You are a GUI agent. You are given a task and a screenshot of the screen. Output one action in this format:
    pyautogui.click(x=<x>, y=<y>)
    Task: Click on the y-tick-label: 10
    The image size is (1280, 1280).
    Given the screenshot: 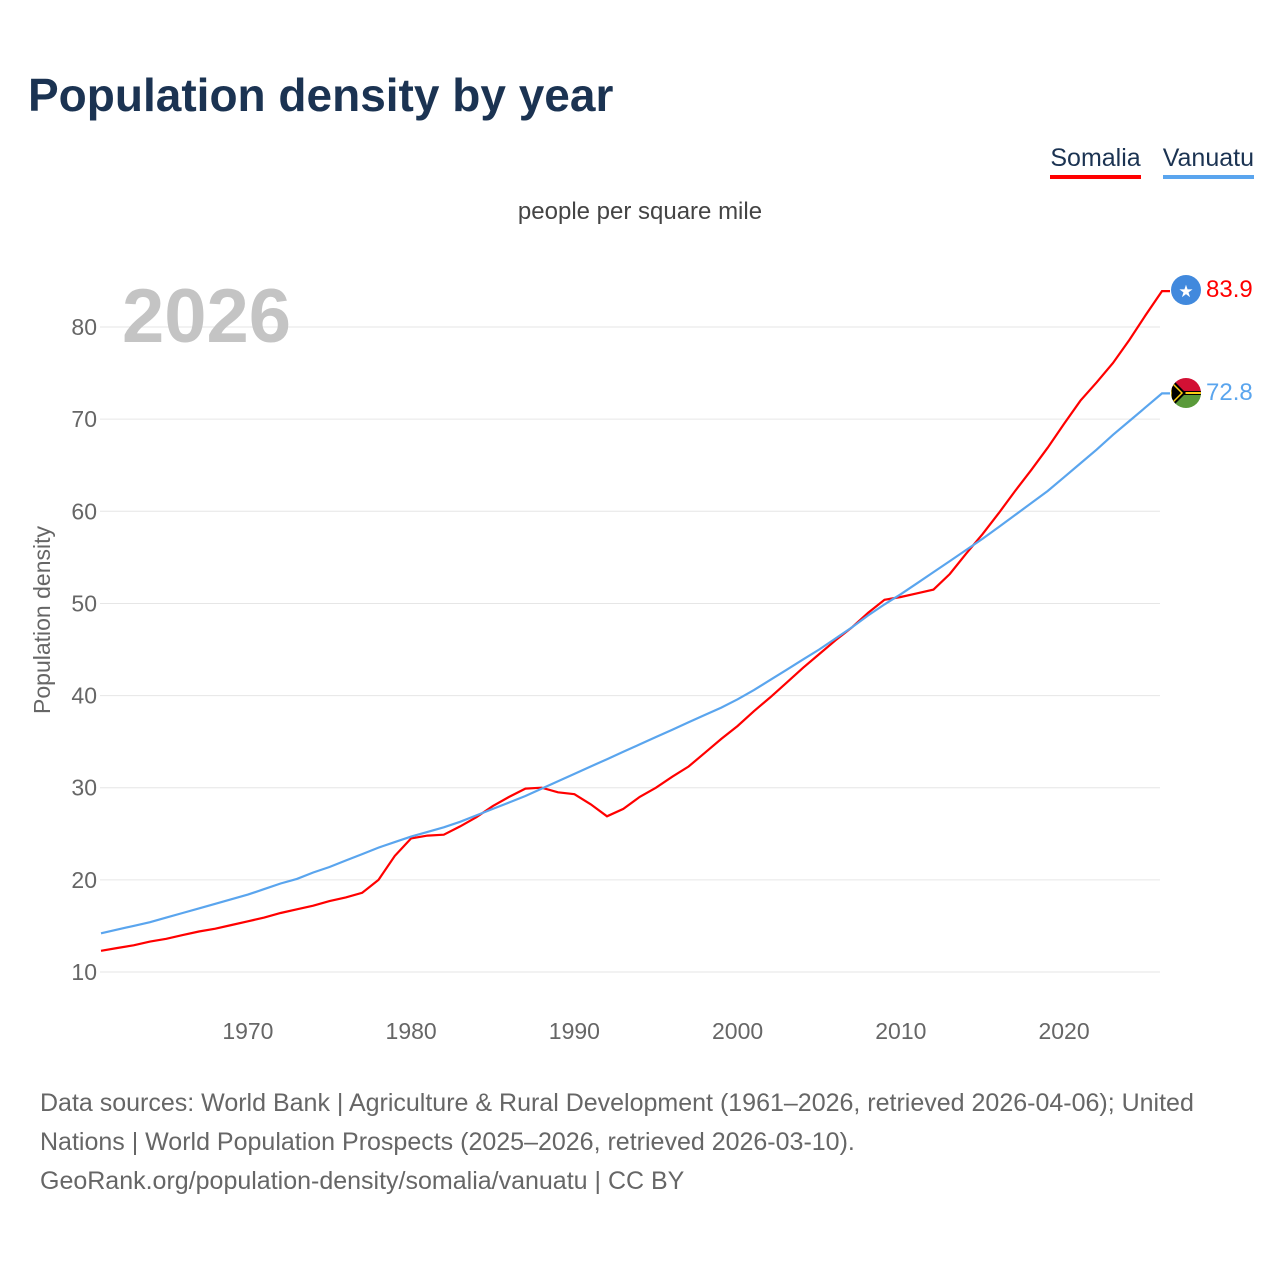 What is the action you would take?
    pyautogui.click(x=84, y=972)
    